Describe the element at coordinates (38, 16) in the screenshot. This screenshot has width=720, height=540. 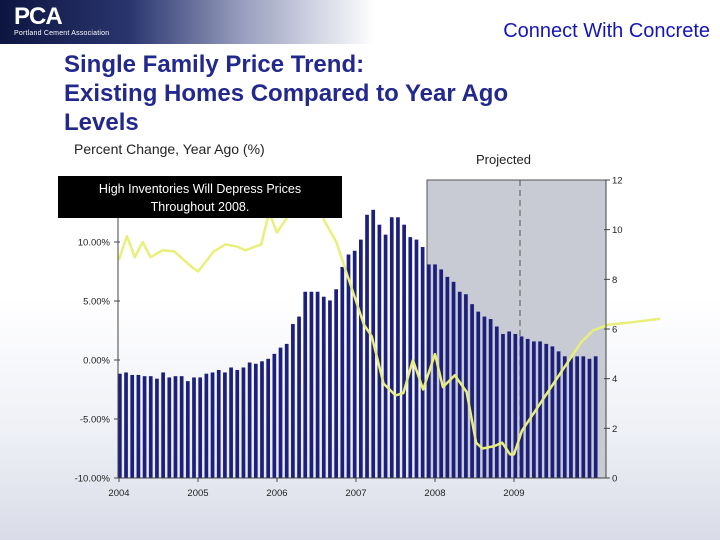
I see `logo-mark: PCA` at that location.